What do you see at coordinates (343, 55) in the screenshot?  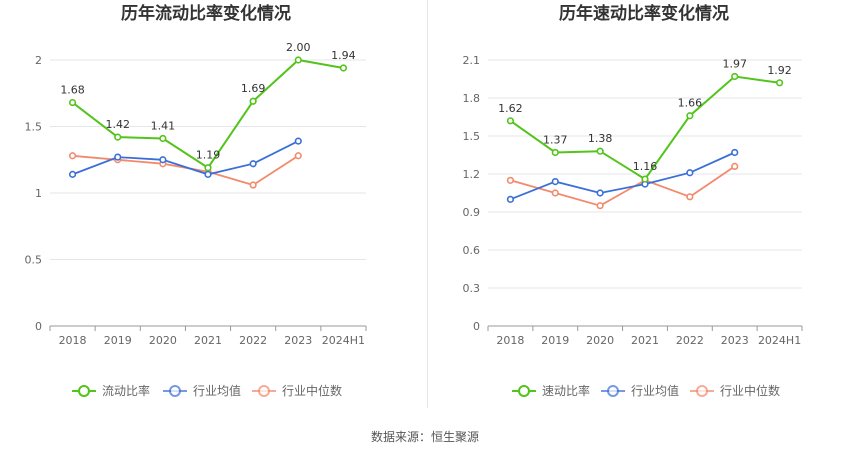 I see `data-label: 1.94` at bounding box center [343, 55].